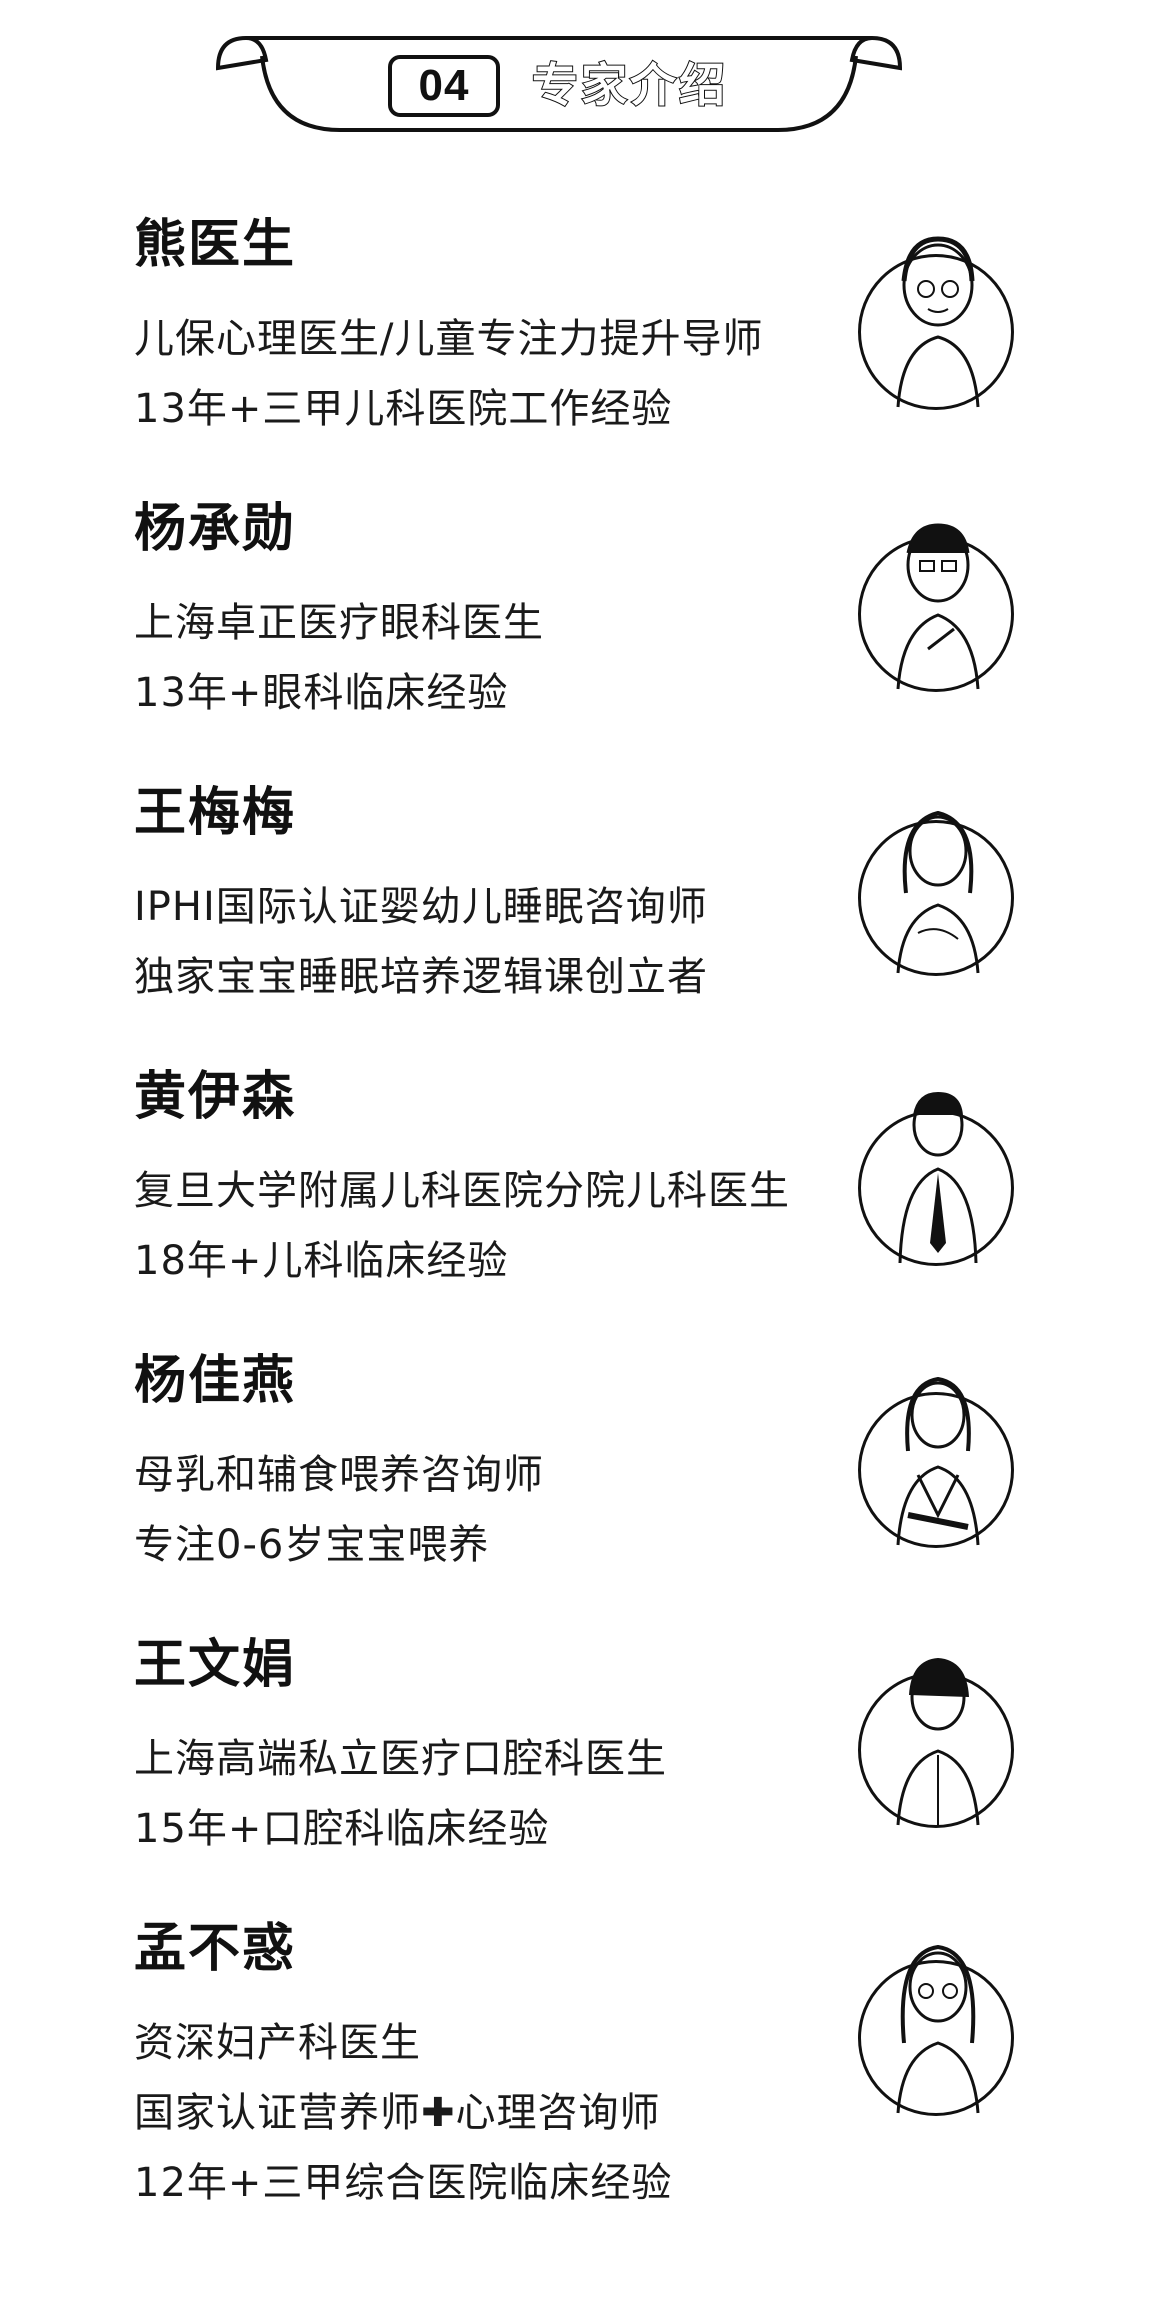 Image resolution: width=1170 pixels, height=2307 pixels. What do you see at coordinates (397, 2113) in the screenshot?
I see `expert-qualification: 国家认证营养师✚心理咨询师` at bounding box center [397, 2113].